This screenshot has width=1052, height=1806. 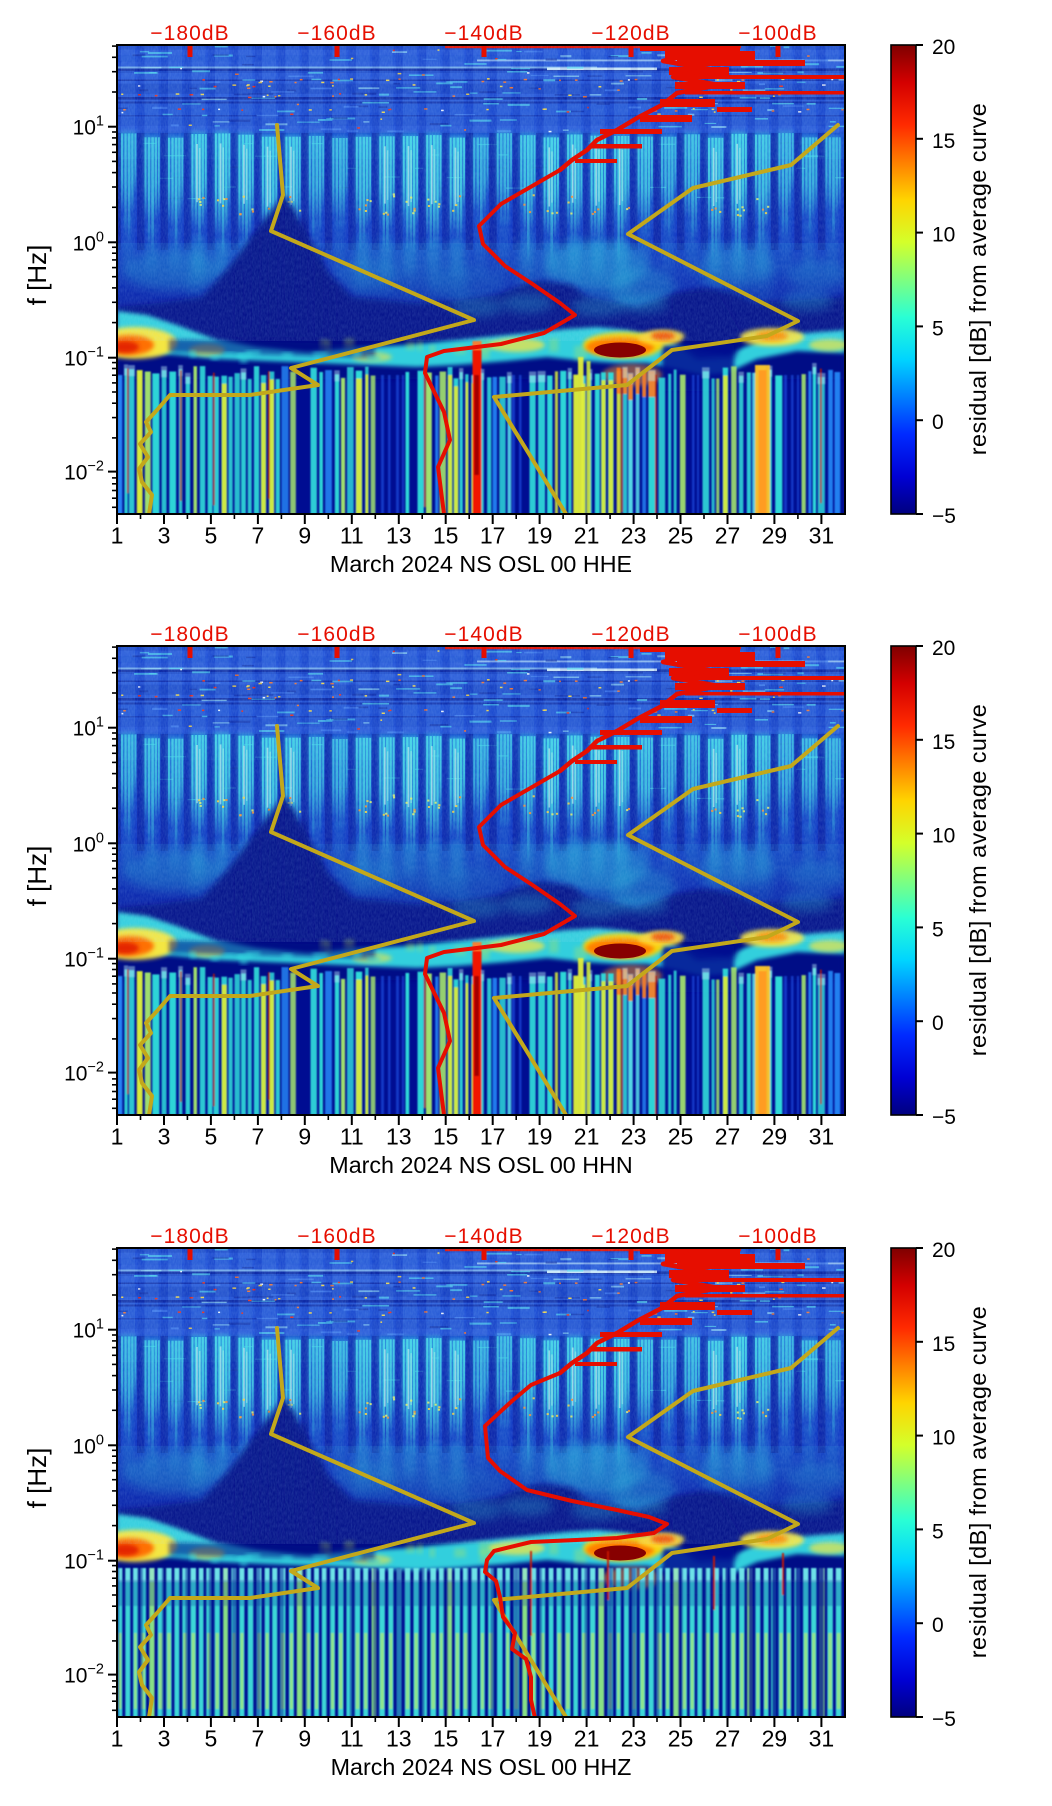 I want to click on svg-text: March 2024 NS OSL 00 HHE, so click(x=481, y=564).